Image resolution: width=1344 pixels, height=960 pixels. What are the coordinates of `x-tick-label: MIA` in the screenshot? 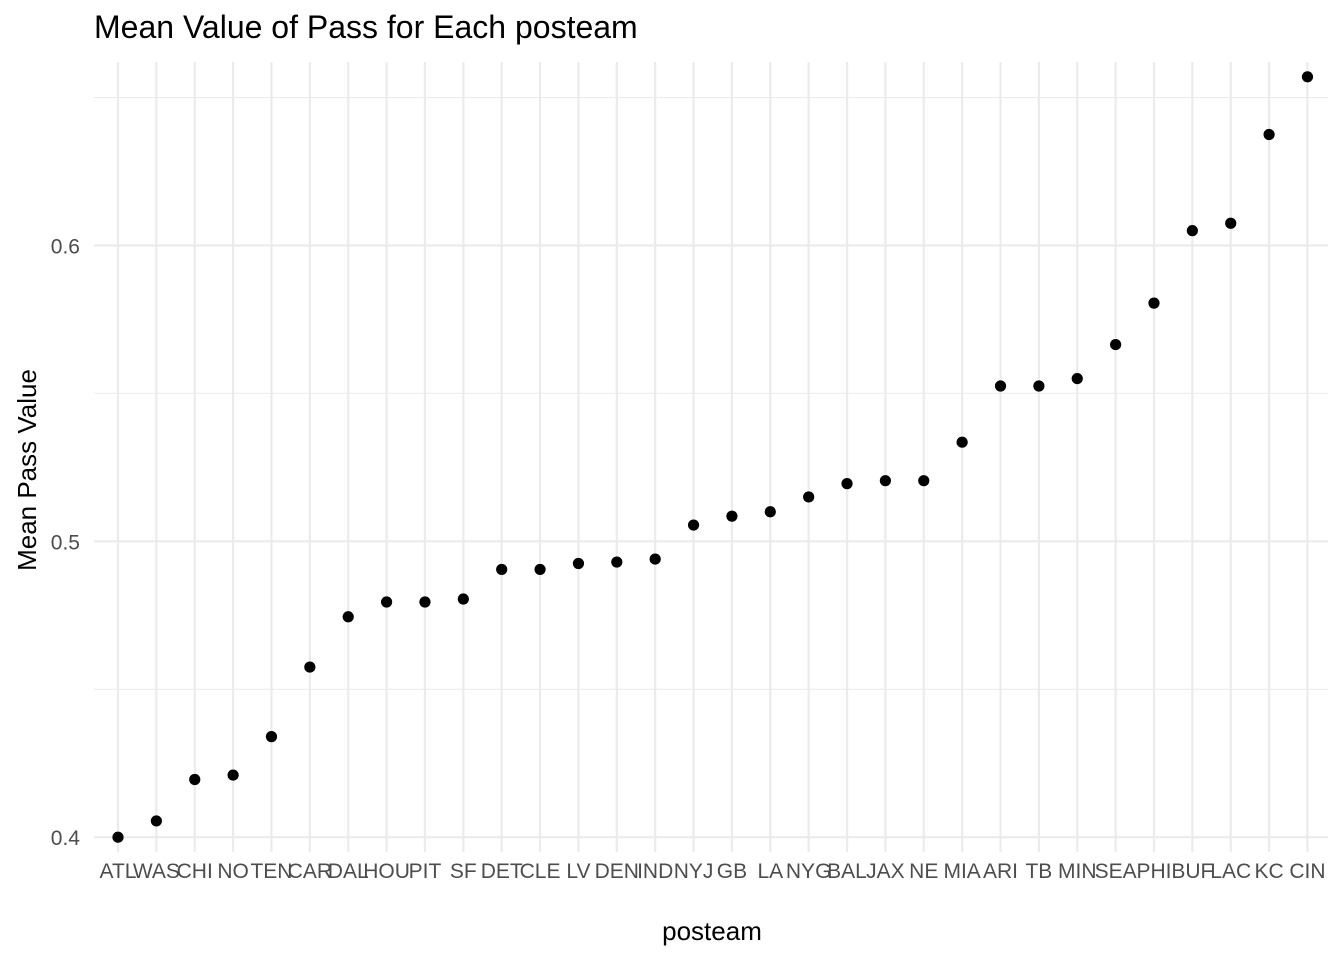 It's located at (961, 871).